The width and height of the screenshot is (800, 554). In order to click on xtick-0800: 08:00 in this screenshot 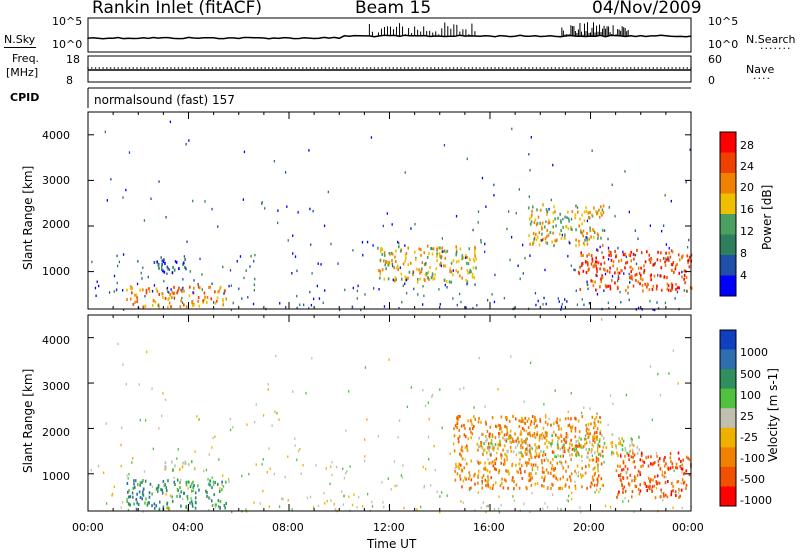, I will do `click(288, 527)`.